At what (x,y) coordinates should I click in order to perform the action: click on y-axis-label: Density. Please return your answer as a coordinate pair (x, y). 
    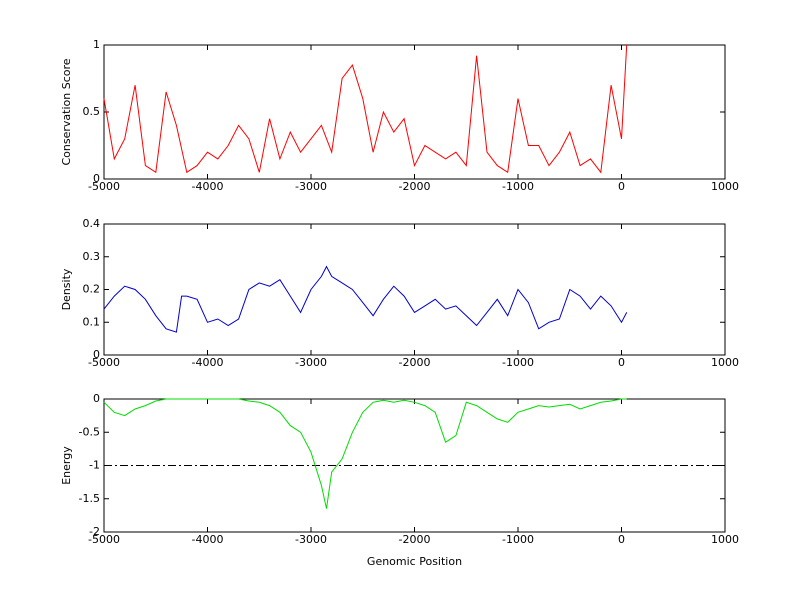
    Looking at the image, I should click on (66, 289).